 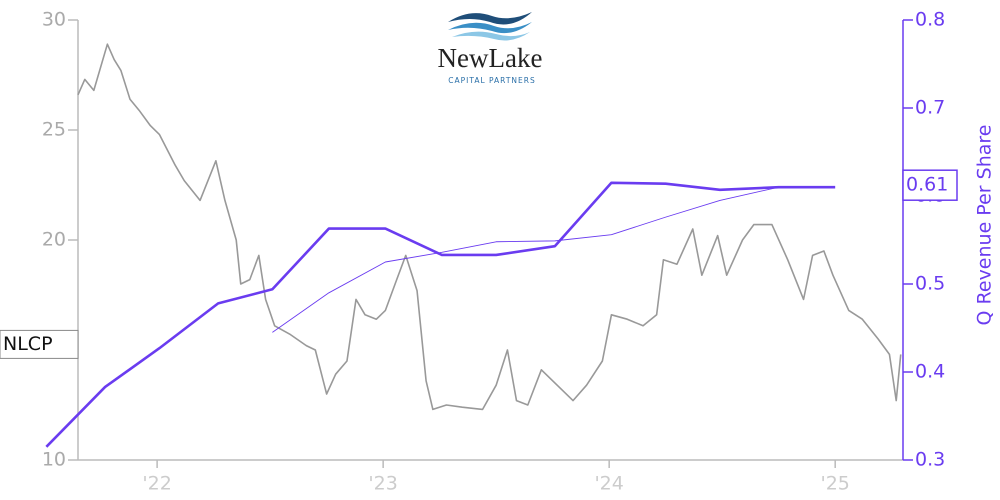 What do you see at coordinates (930, 372) in the screenshot?
I see `y2-tick-label: 0.4` at bounding box center [930, 372].